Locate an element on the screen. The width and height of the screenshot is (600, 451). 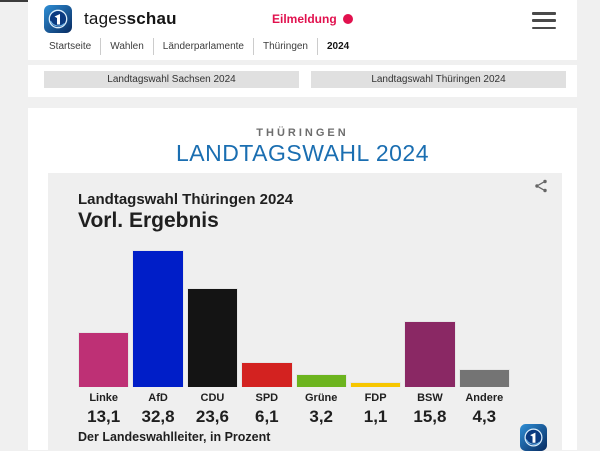
bar-grüne is located at coordinates (321, 380).